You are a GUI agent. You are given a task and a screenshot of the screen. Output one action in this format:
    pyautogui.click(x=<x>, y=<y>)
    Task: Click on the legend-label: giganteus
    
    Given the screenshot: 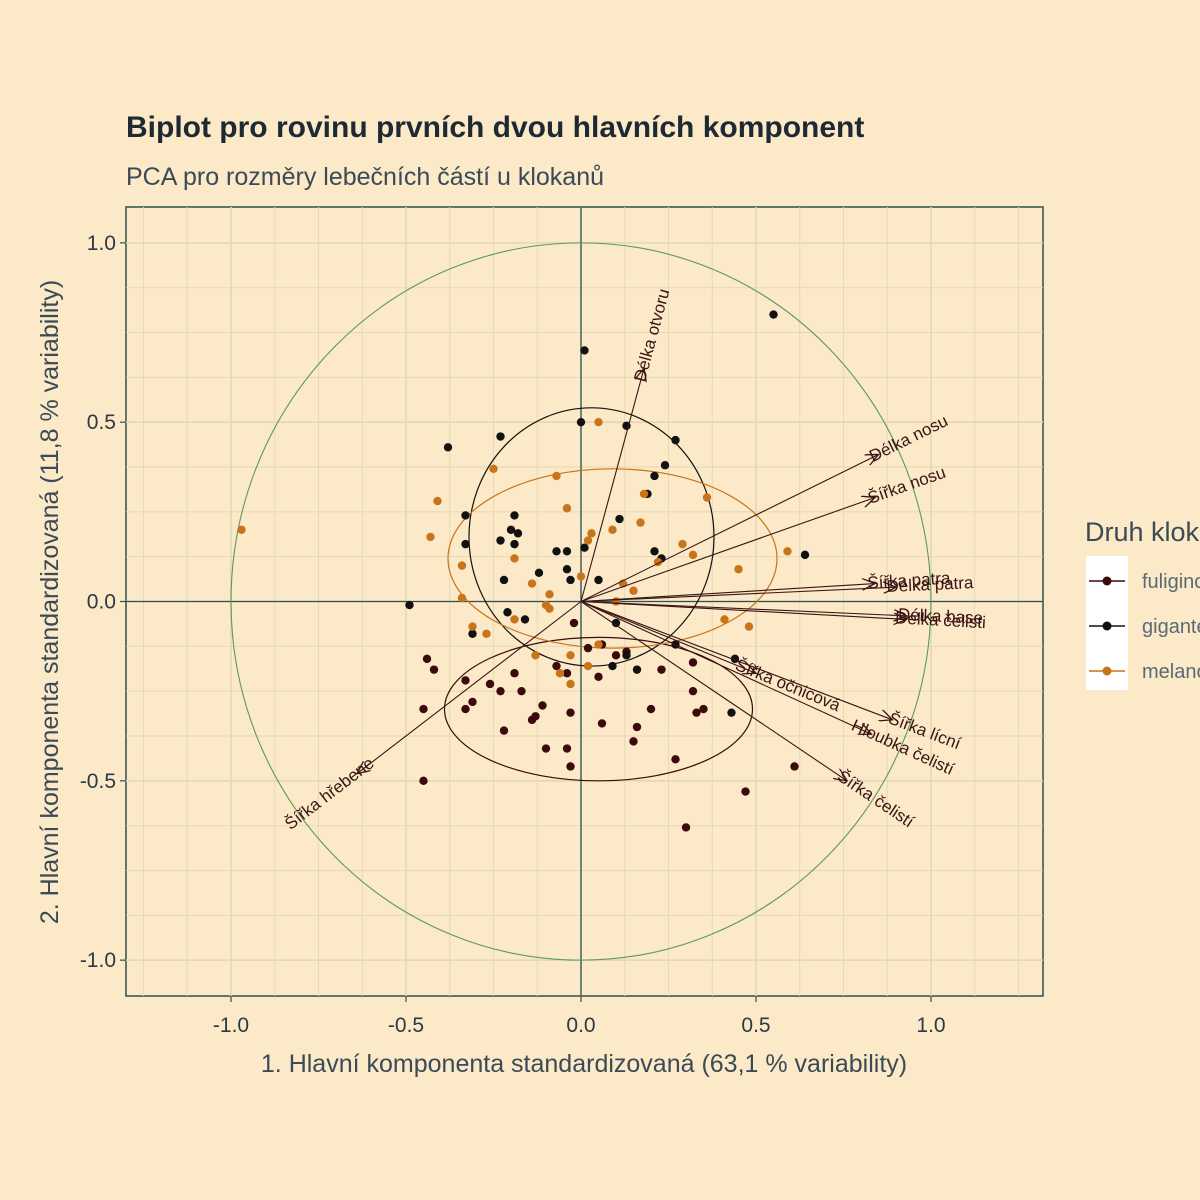 What is the action you would take?
    pyautogui.click(x=1171, y=627)
    